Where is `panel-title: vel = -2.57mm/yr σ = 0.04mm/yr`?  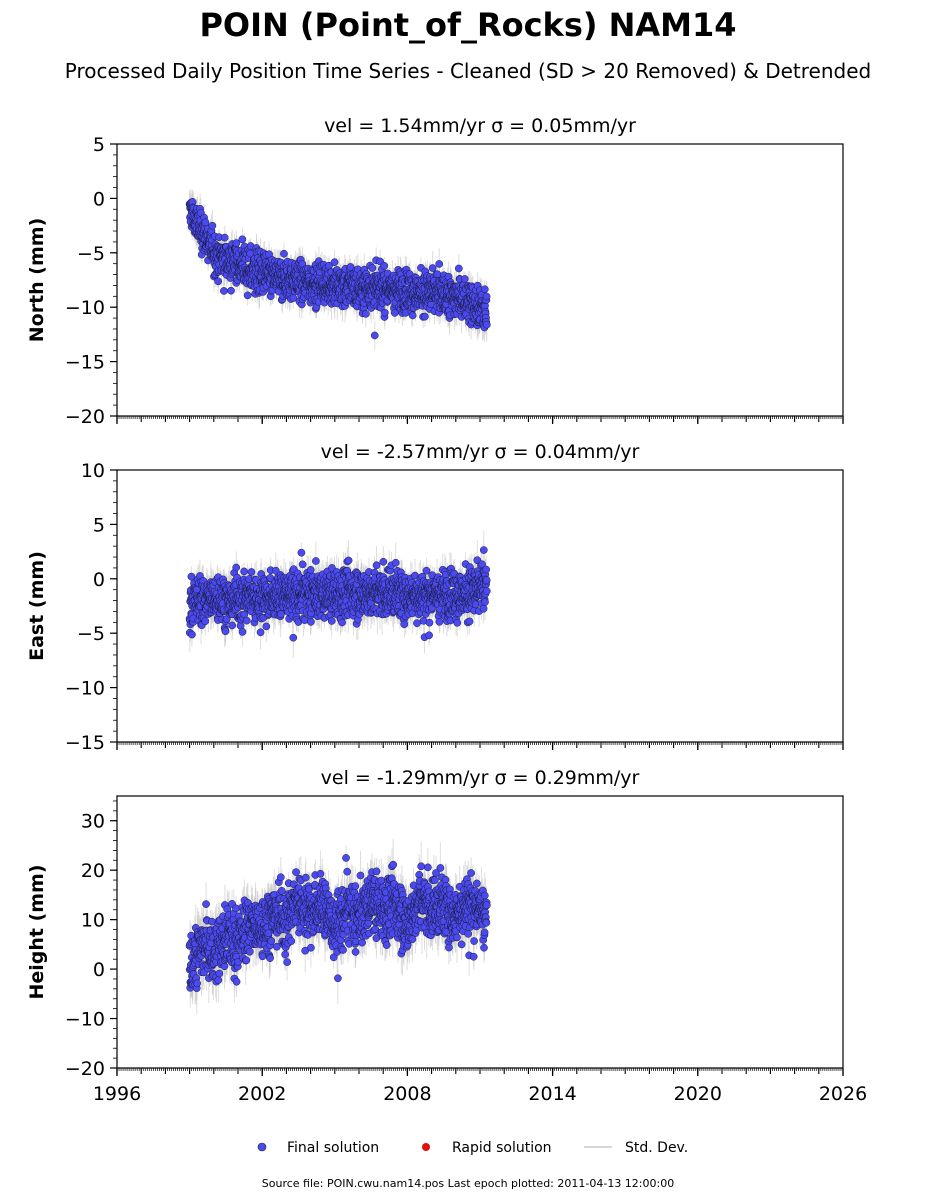 panel-title: vel = -2.57mm/yr σ = 0.04mm/yr is located at coordinates (480, 452).